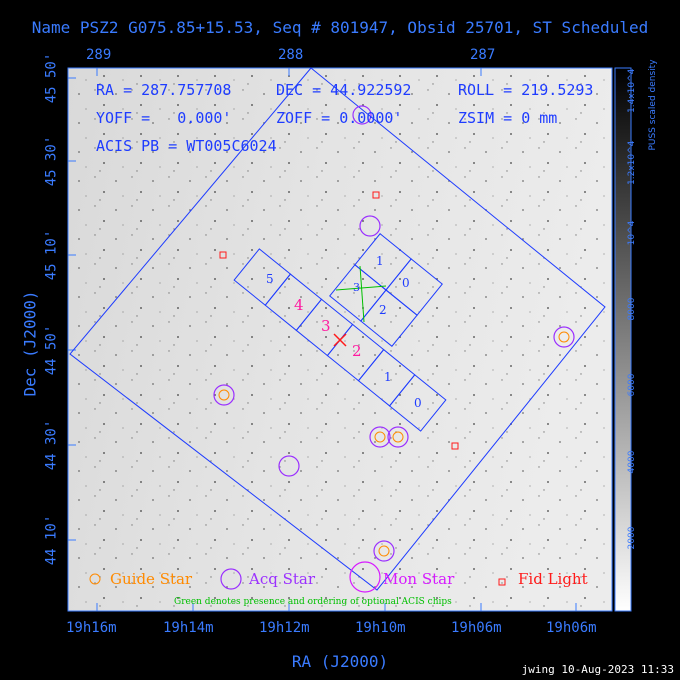 The height and width of the screenshot is (680, 680). I want to click on left-tick-6: 44 10', so click(51, 540).